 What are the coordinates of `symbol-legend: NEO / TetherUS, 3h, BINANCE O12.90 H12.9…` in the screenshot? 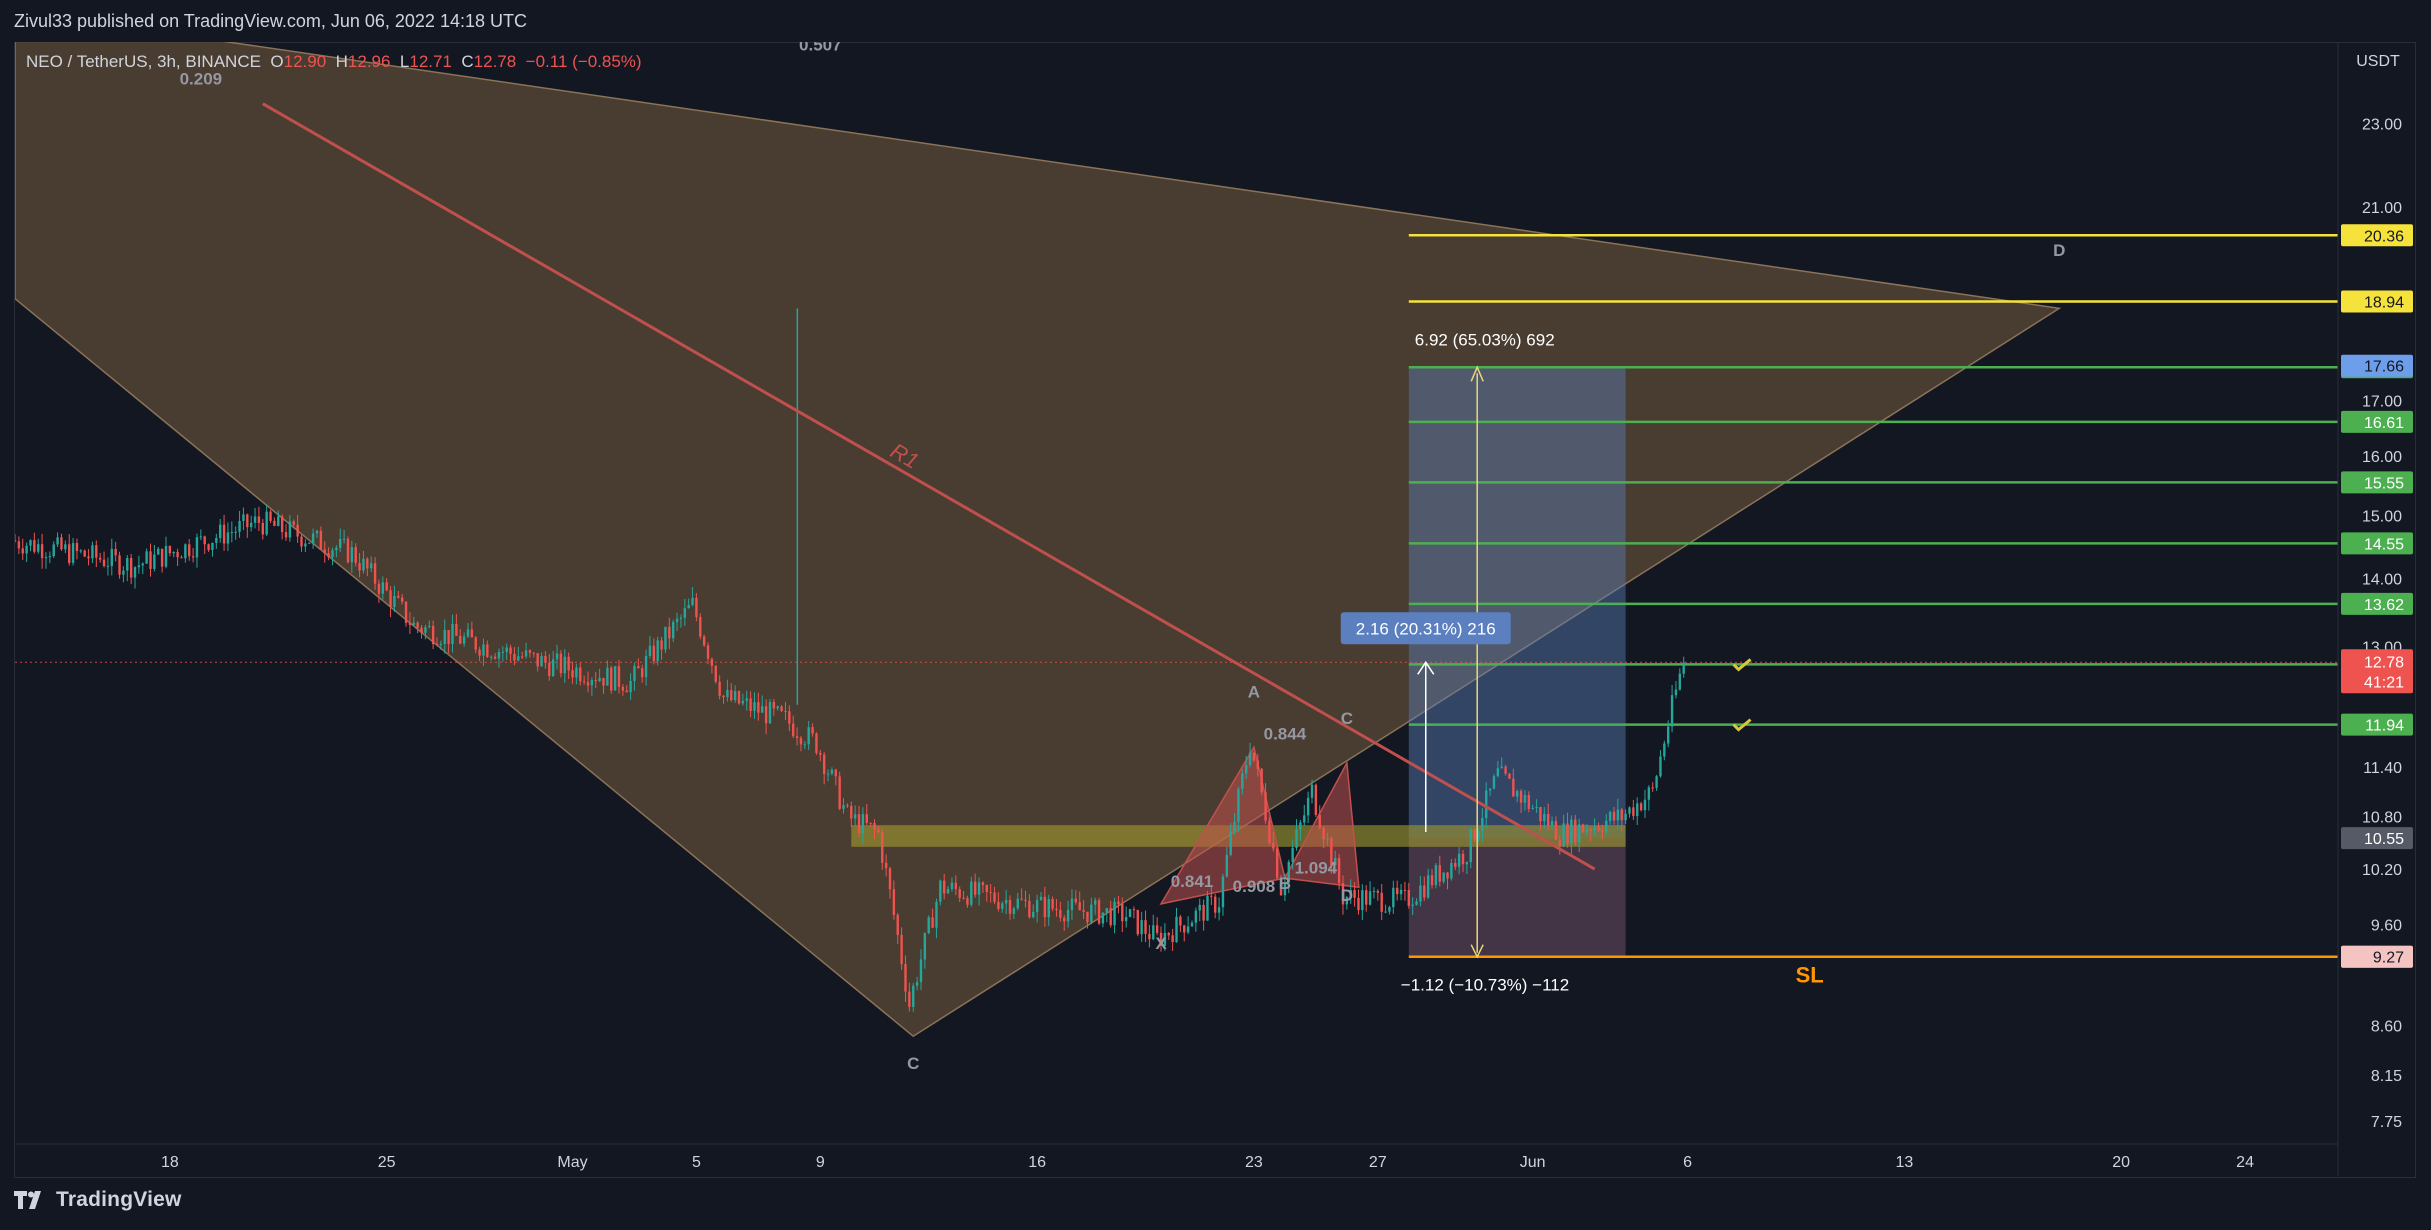 It's located at (334, 62).